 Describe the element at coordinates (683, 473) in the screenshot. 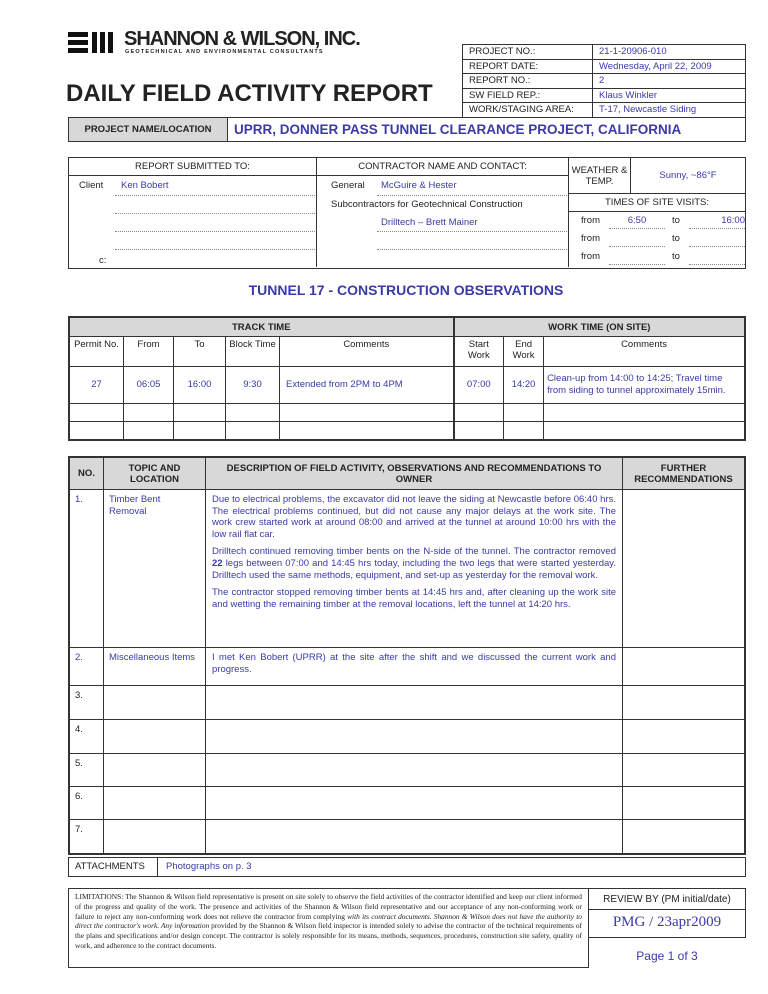

I see `activity-column-header: FURTHER RECOMMENDATIONS` at that location.